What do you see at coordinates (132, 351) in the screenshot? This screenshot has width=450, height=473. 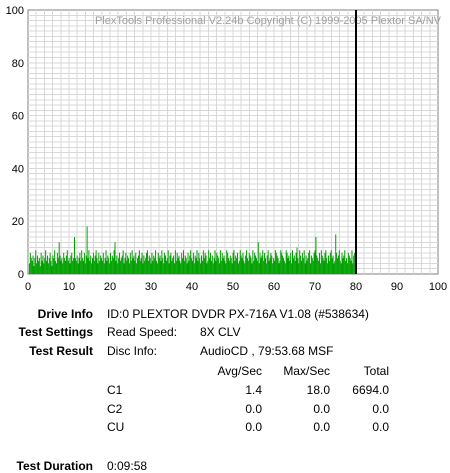 I see `disc-info-label: Disc Info:` at bounding box center [132, 351].